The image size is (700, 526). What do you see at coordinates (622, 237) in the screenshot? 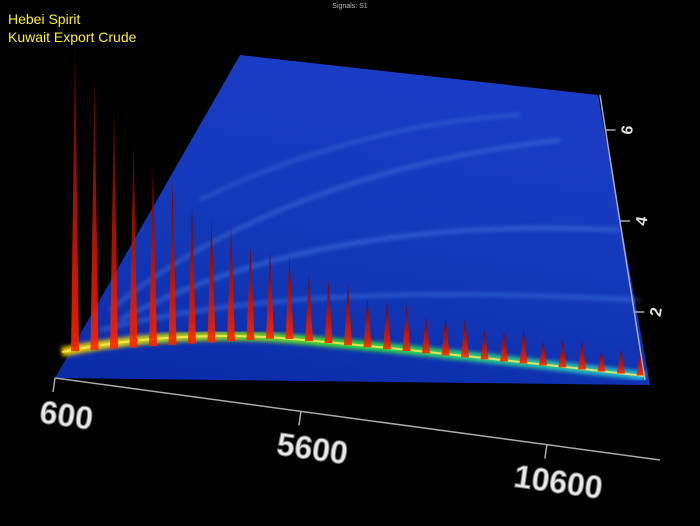
I see `y-axis` at bounding box center [622, 237].